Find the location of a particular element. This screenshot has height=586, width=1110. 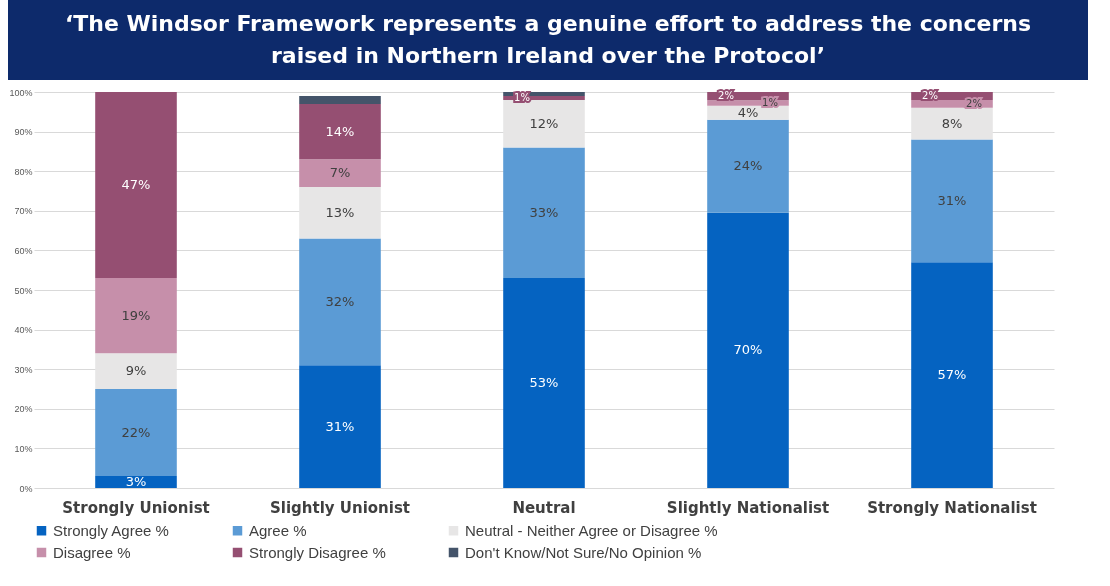

data-label: 32% is located at coordinates (340, 301).